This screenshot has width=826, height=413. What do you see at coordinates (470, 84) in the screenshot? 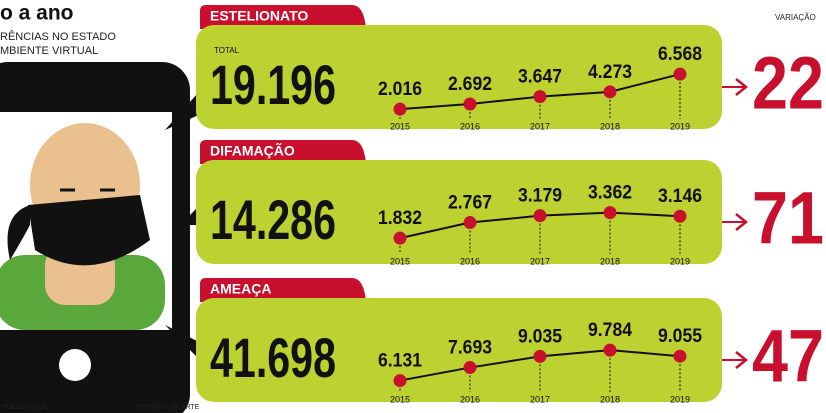
I see `value-label: 2.692` at bounding box center [470, 84].